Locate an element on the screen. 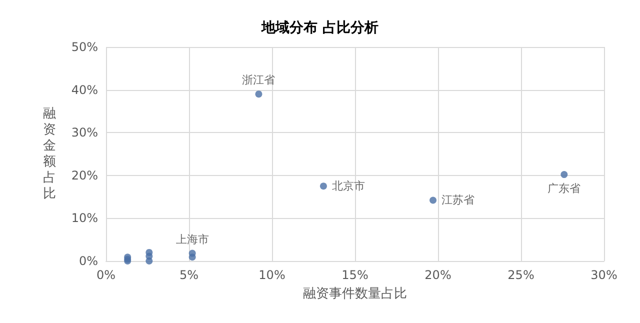 This screenshot has width=640, height=323. y-tick-label: 40% is located at coordinates (84, 89).